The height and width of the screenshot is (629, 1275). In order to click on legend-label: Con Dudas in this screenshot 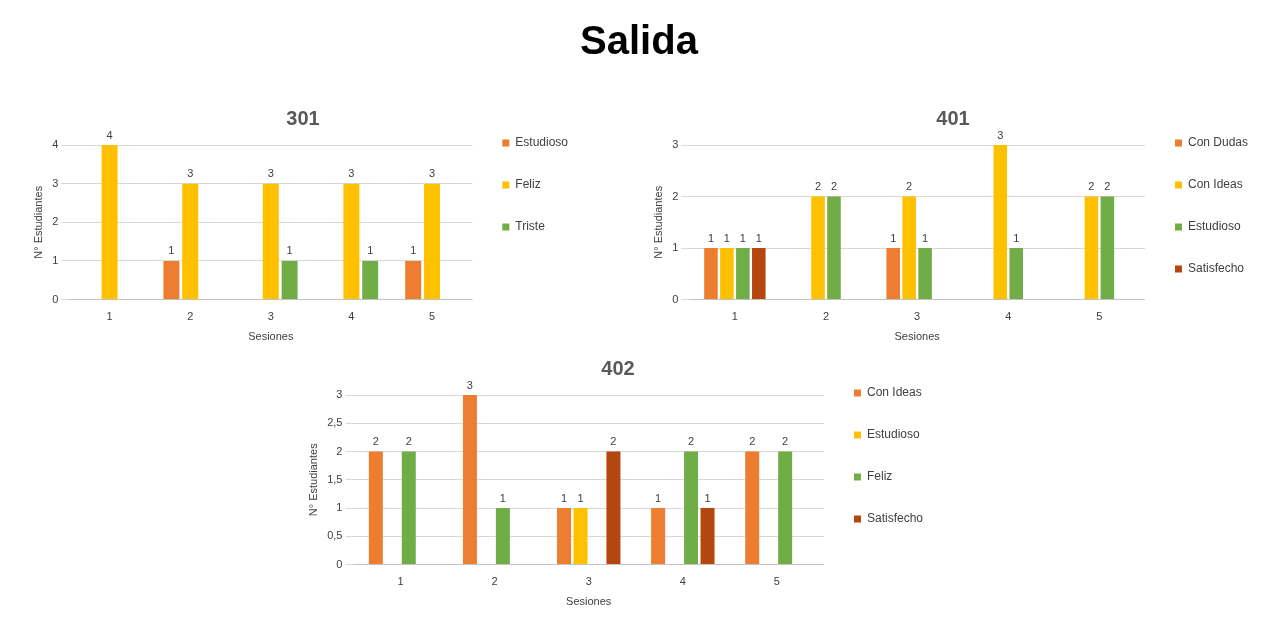, I will do `click(1218, 142)`.